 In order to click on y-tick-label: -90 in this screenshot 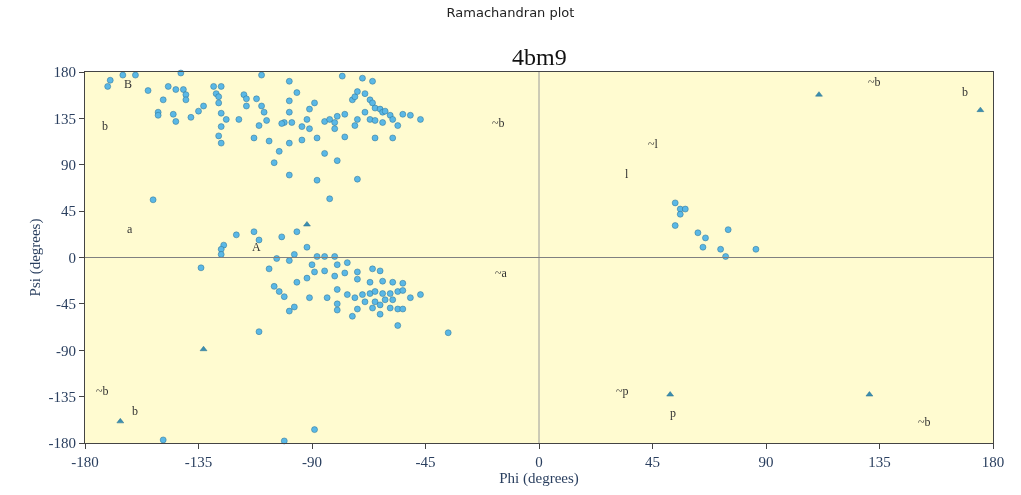, I will do `click(66, 350)`.